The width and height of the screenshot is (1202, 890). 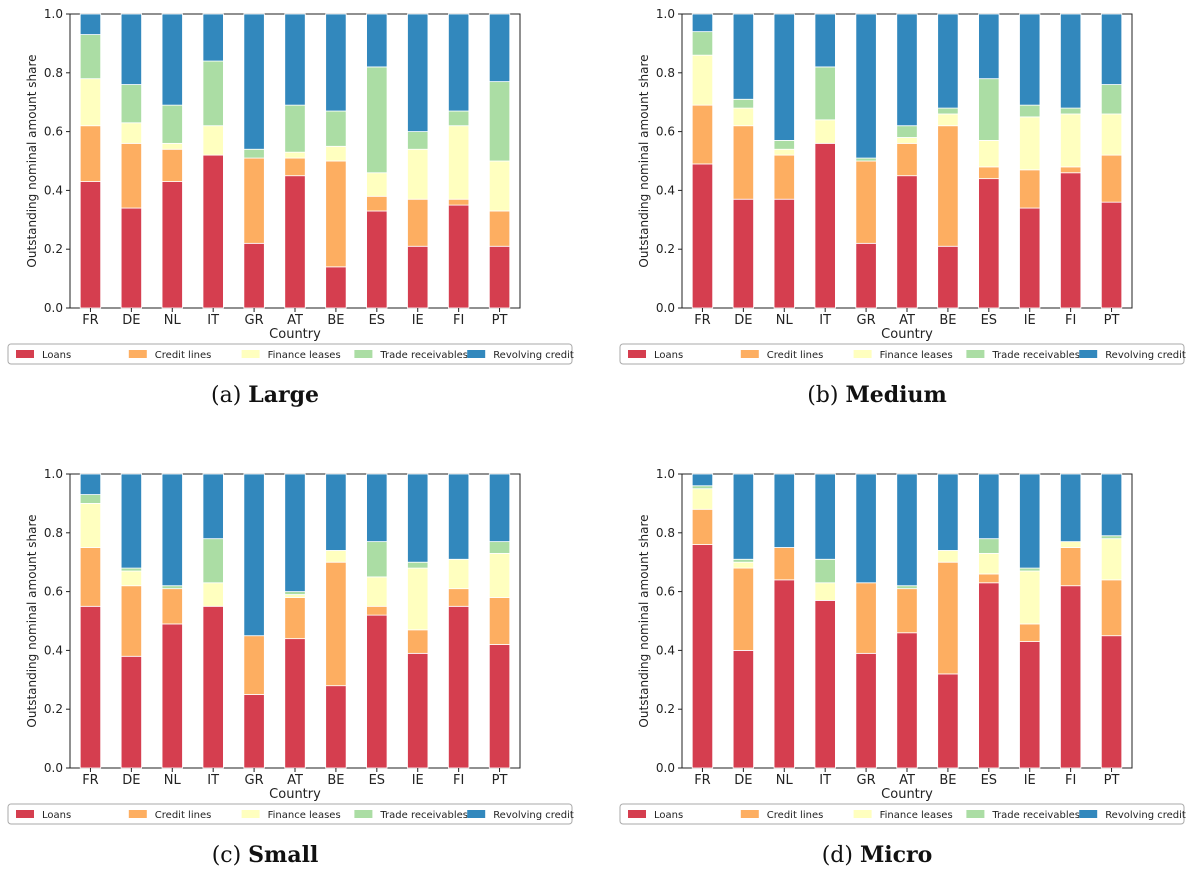 I want to click on figure-caption: (c) Small, so click(x=265, y=855).